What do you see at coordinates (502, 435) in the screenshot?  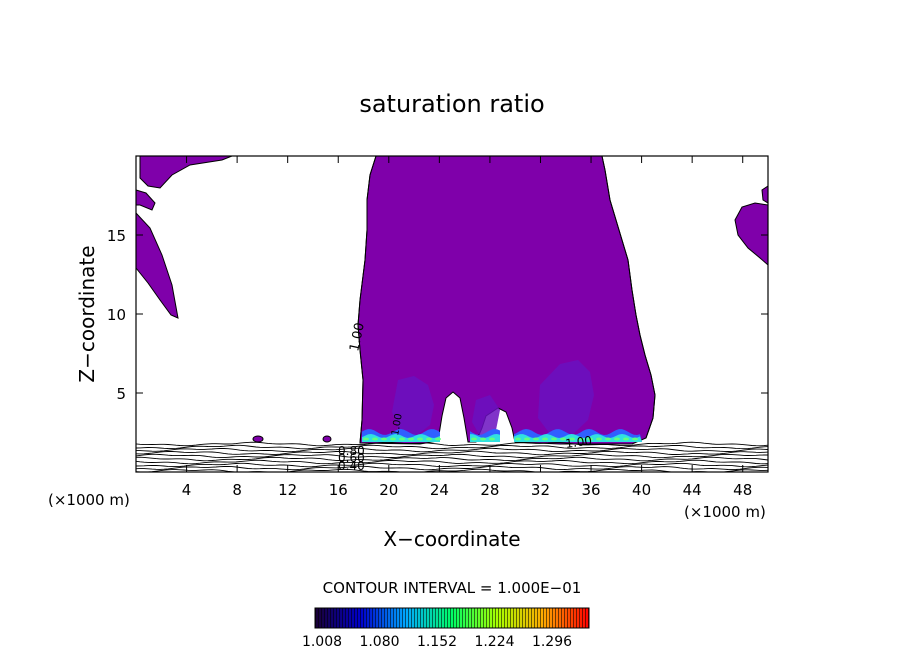 I see `cloud-base-bands` at bounding box center [502, 435].